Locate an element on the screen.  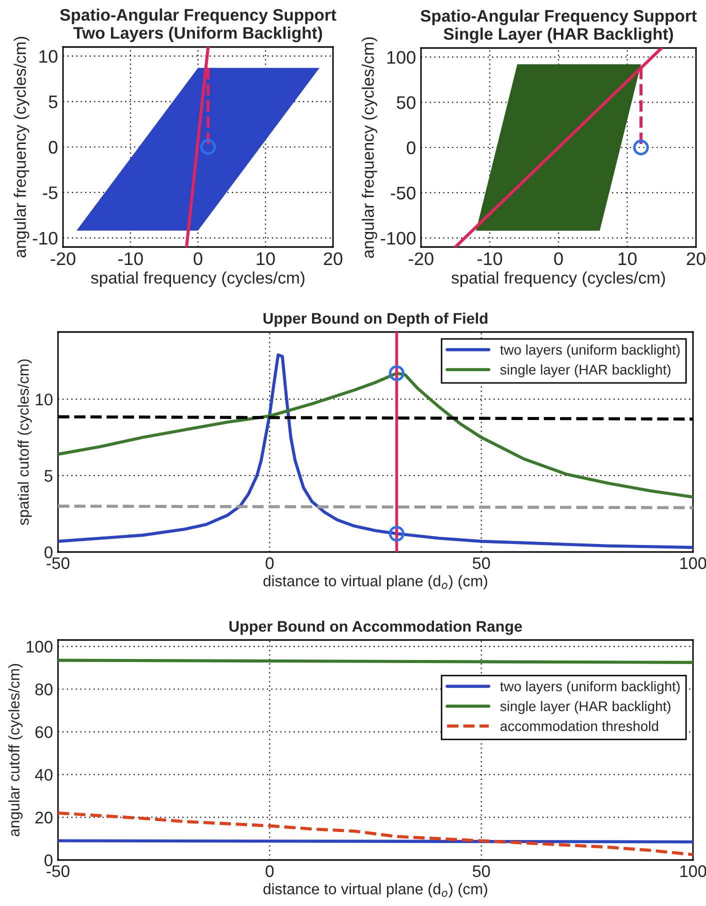
y-tick-label: -100 is located at coordinates (398, 238).